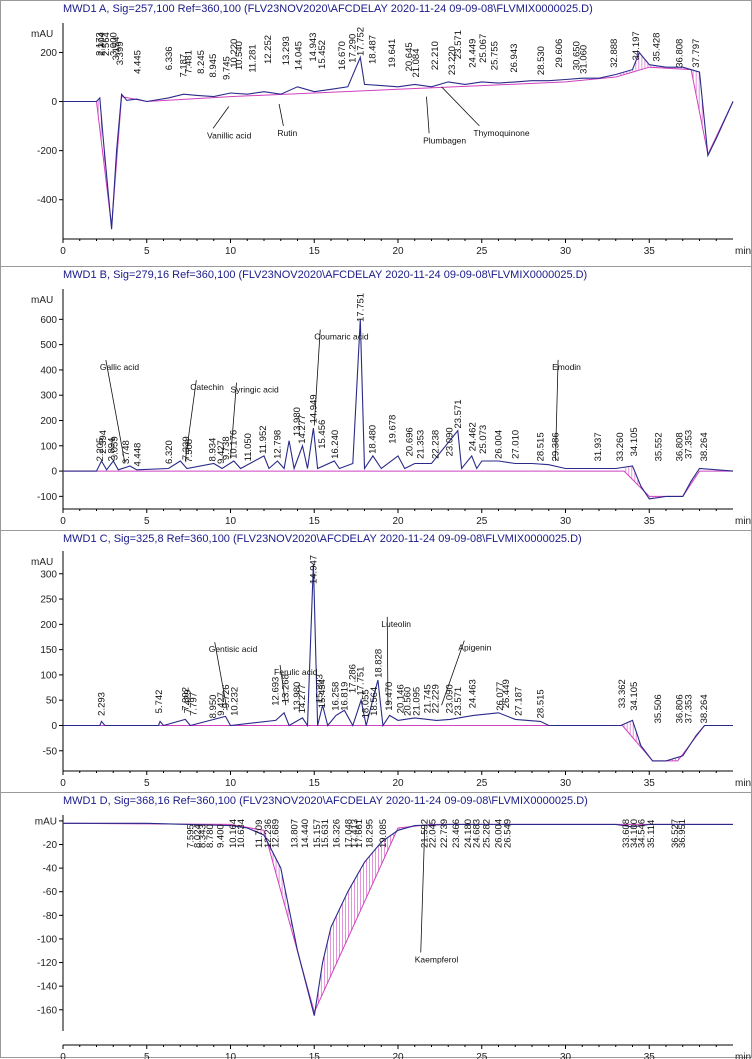  What do you see at coordinates (366, 703) in the screenshot?
I see `peak-retention-label: 18.055` at bounding box center [366, 703].